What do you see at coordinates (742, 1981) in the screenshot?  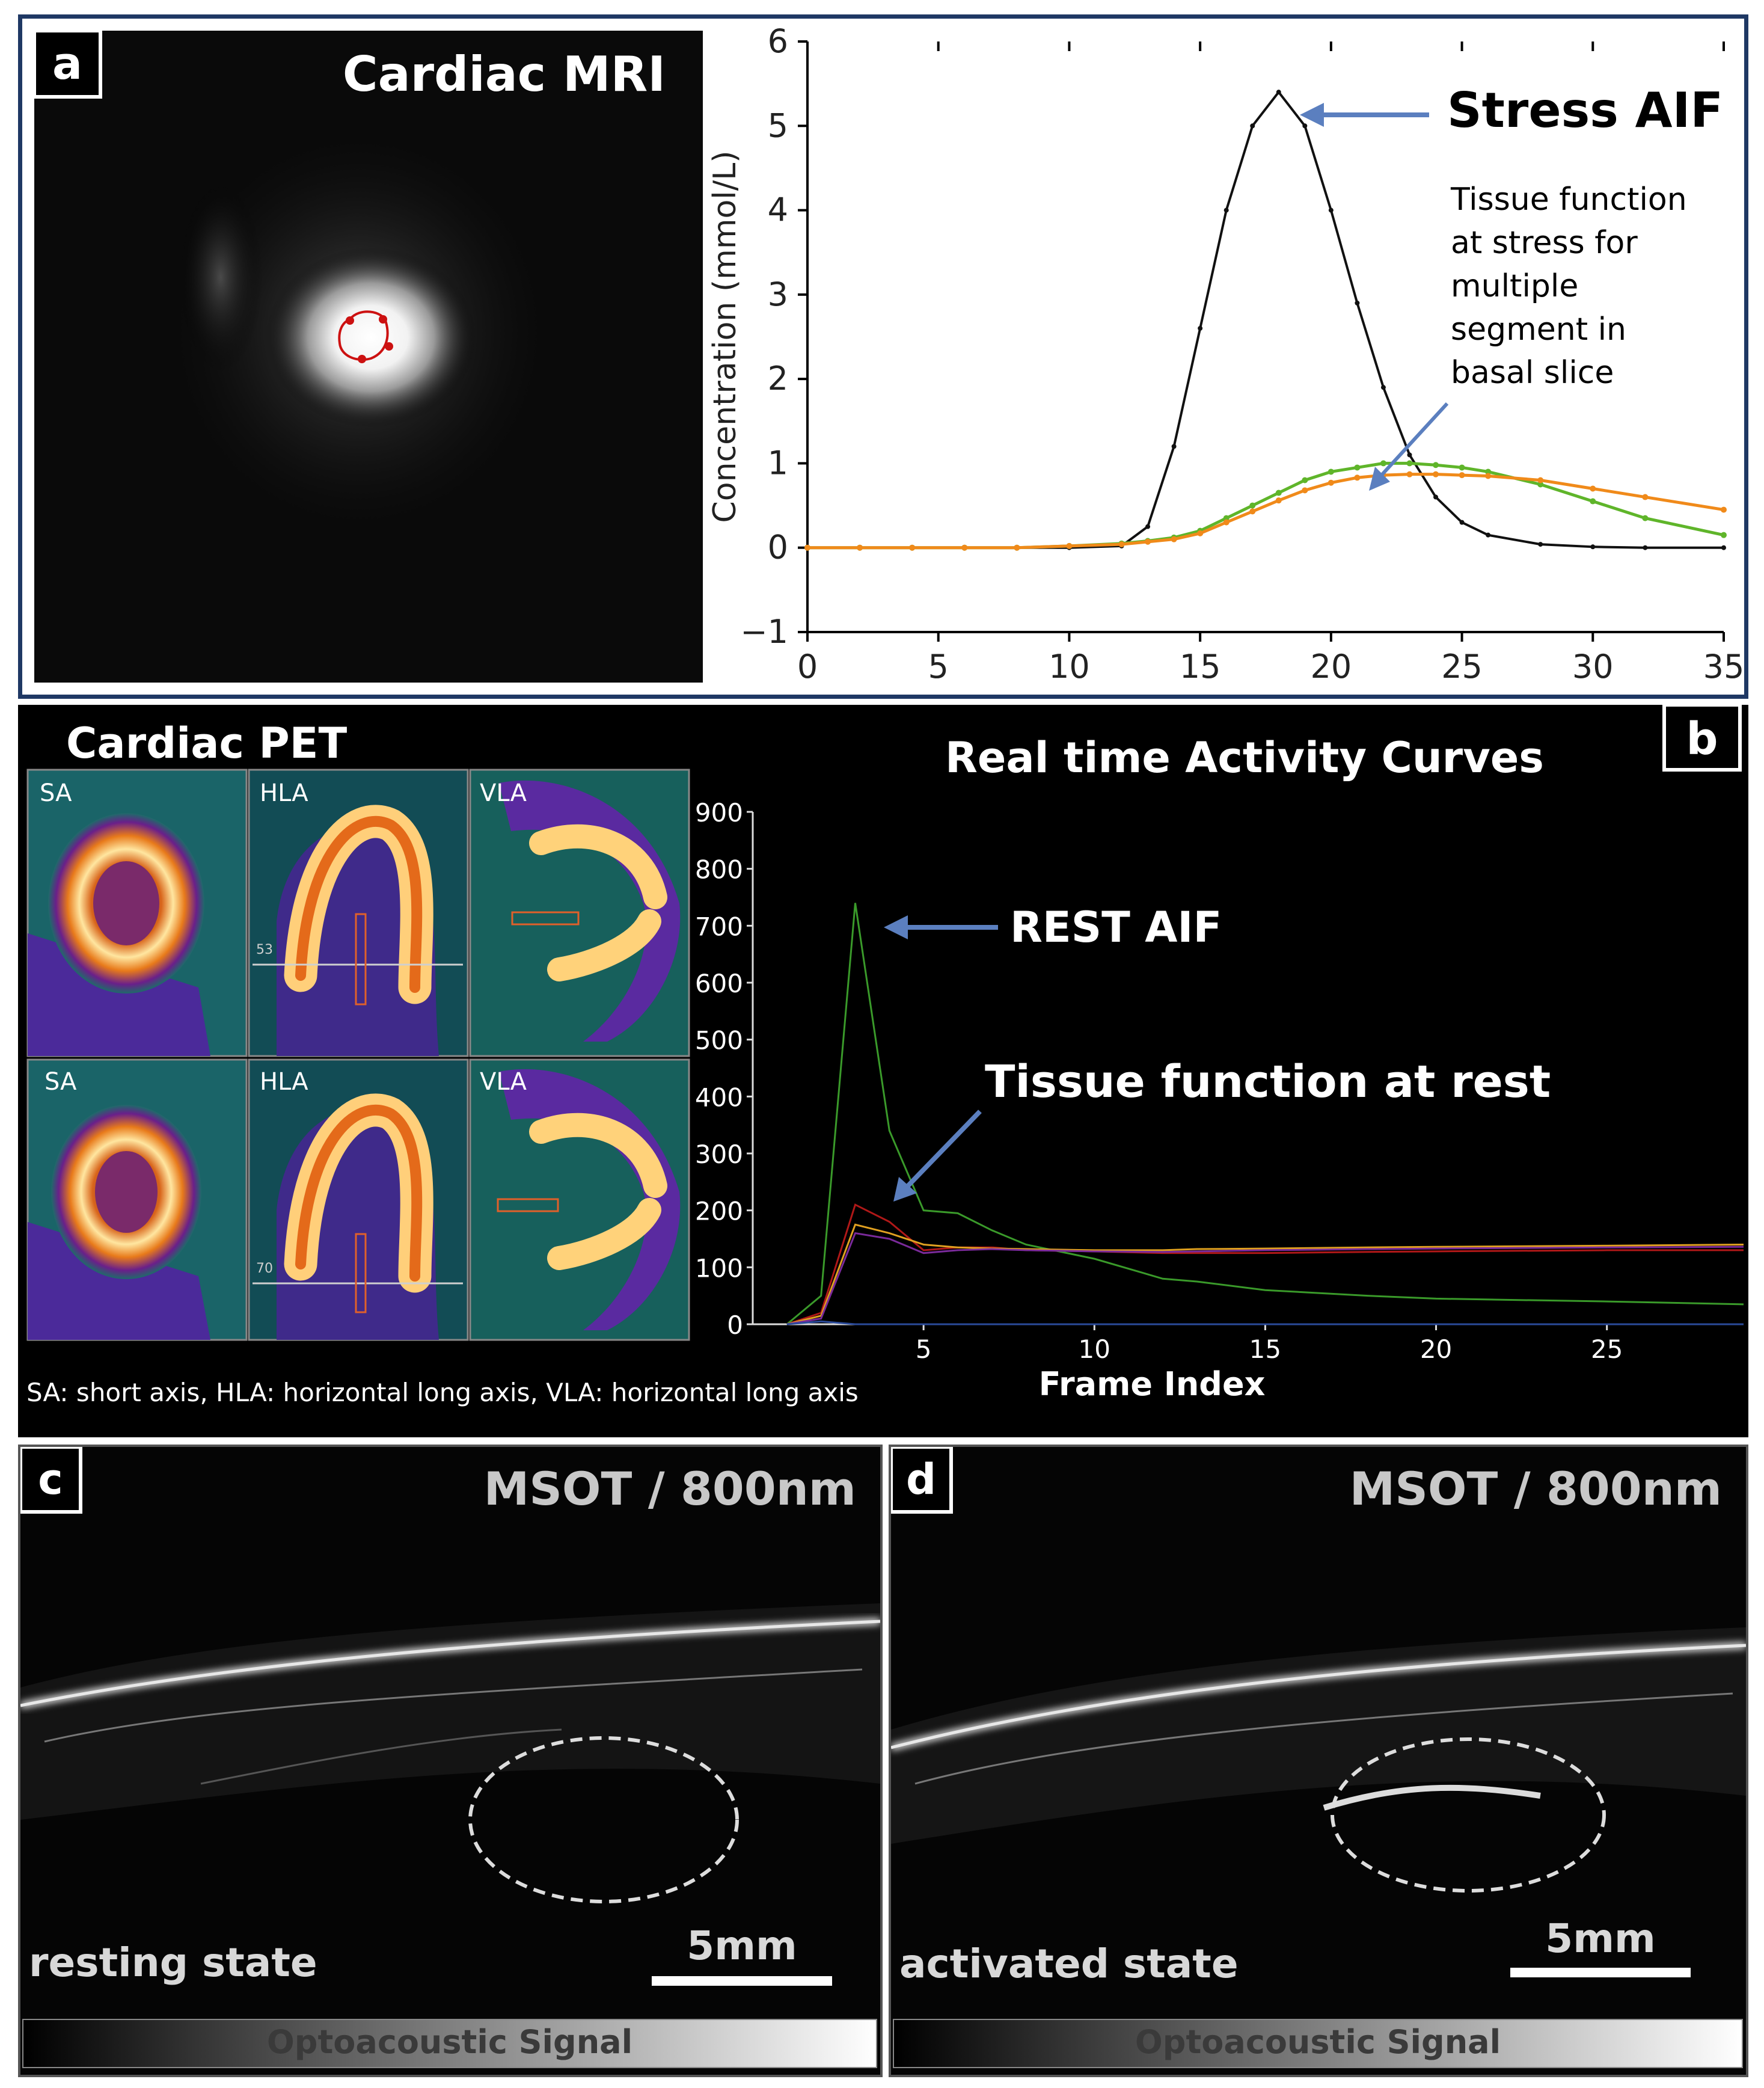 I see `scale-bar` at bounding box center [742, 1981].